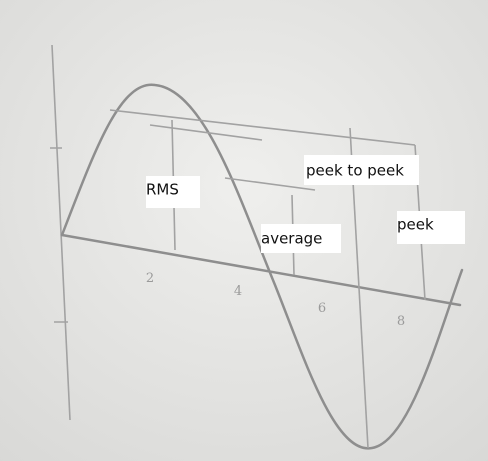 This screenshot has height=461, width=488. I want to click on average-label: average, so click(291, 239).